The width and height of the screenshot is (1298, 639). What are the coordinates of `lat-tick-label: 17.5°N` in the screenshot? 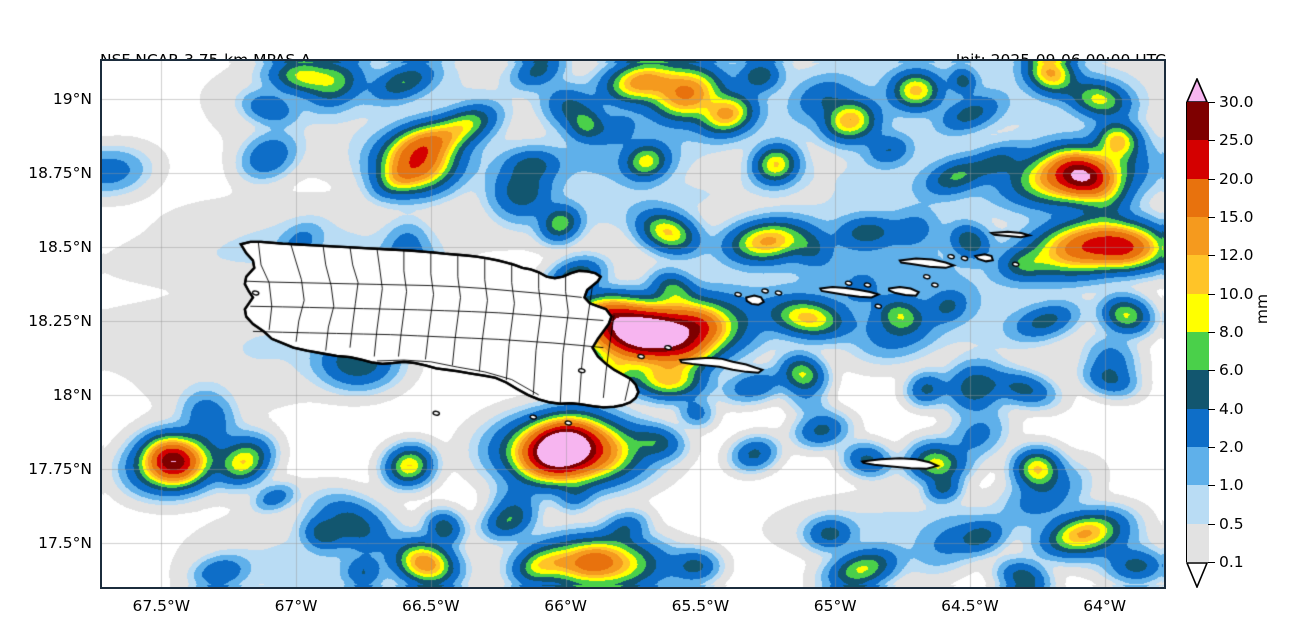 It's located at (65, 542).